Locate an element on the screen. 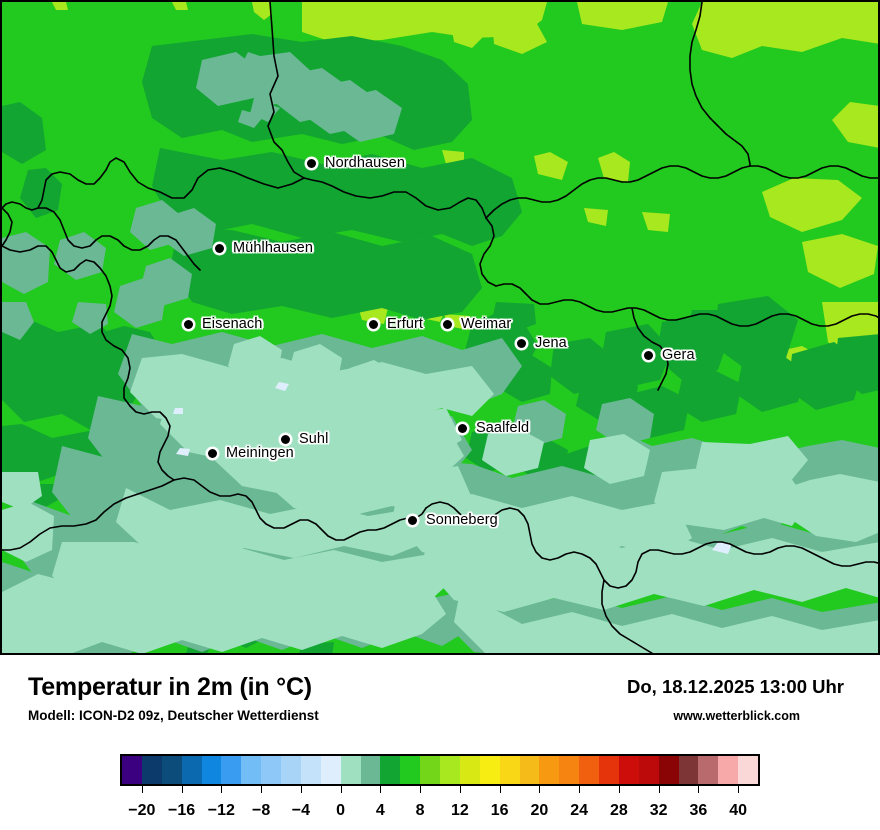 The width and height of the screenshot is (880, 830). colorbar-tick-label: −12 is located at coordinates (221, 810).